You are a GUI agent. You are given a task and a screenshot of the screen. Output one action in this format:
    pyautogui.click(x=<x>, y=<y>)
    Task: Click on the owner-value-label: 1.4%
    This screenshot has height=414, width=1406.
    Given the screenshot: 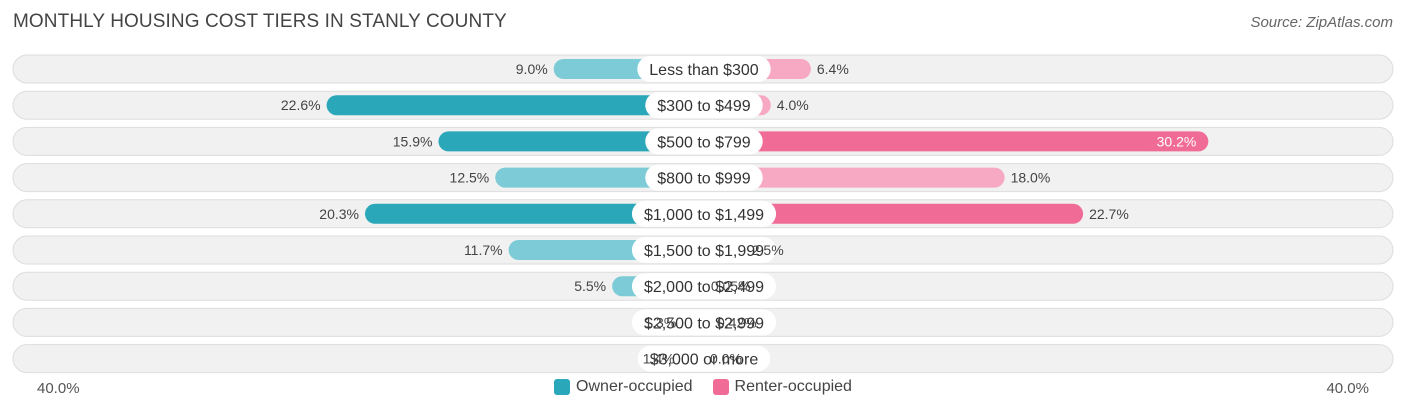 What is the action you would take?
    pyautogui.click(x=659, y=359)
    